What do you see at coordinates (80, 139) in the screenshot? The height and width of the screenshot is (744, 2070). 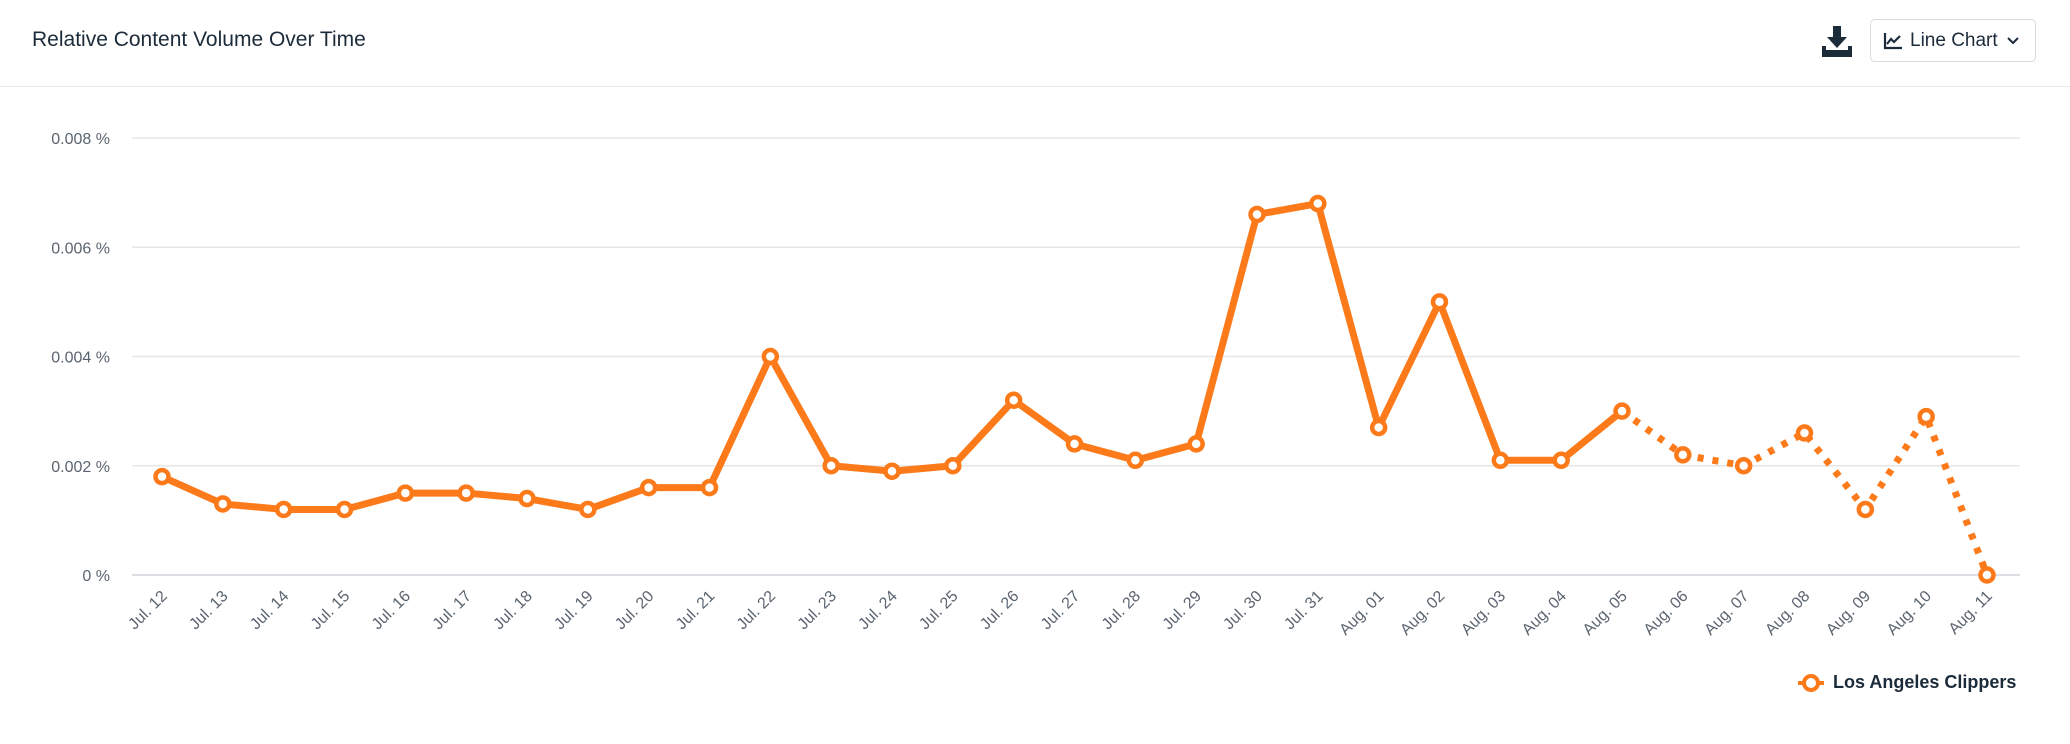 I see `y-tick-label: 0.008 %` at bounding box center [80, 139].